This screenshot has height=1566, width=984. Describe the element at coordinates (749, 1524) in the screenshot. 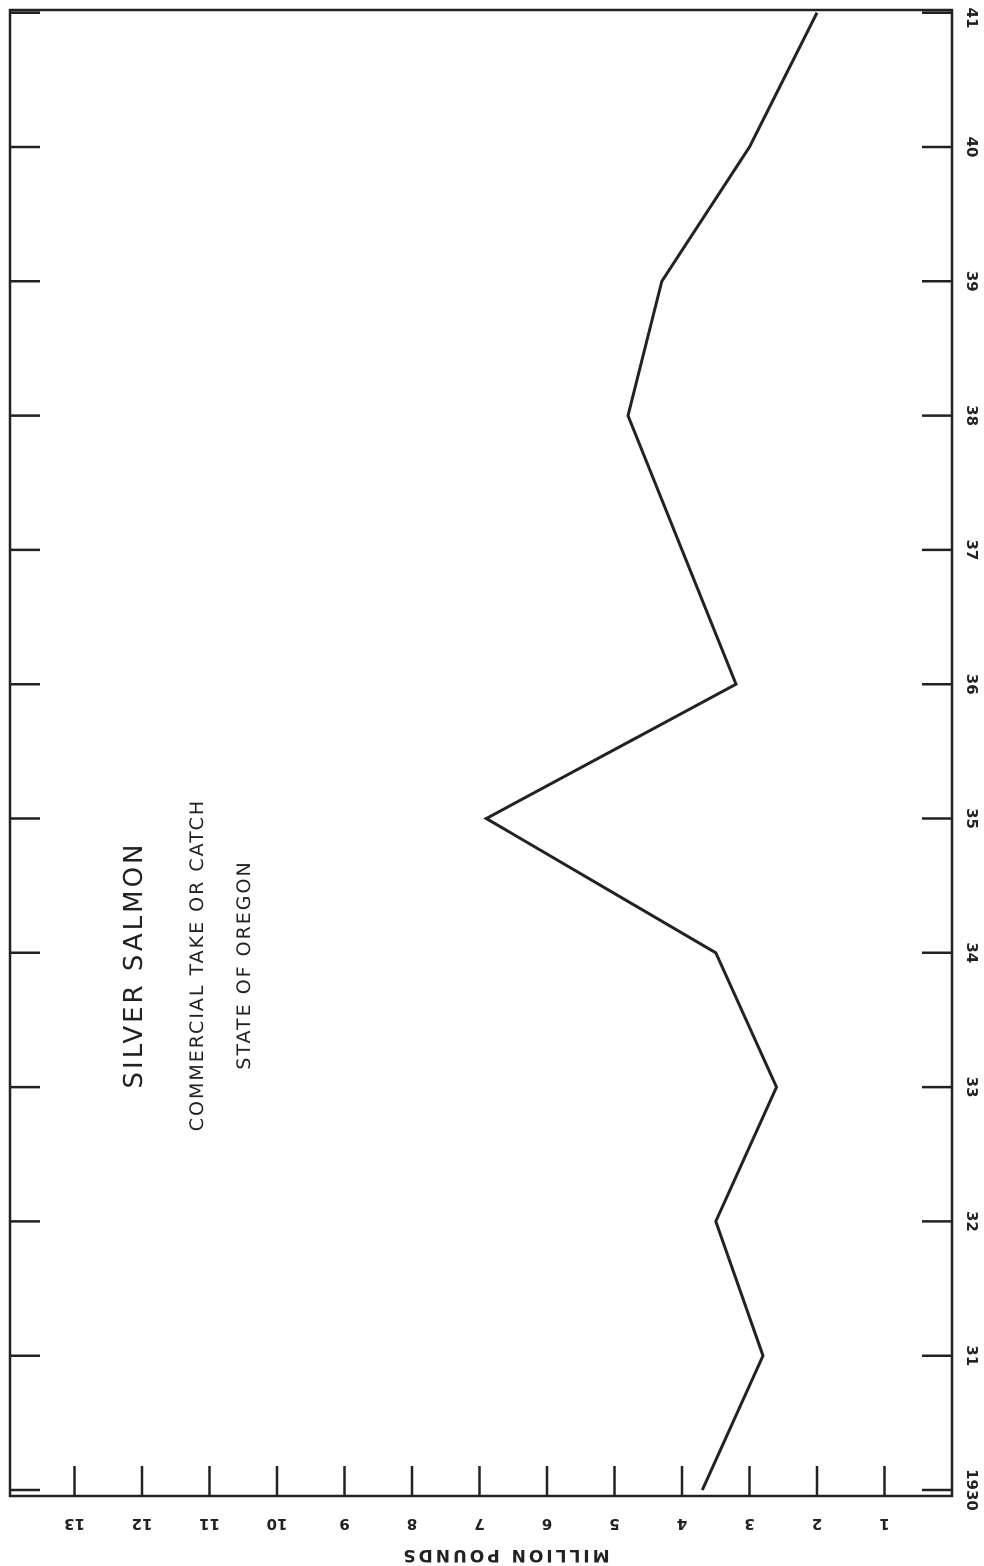

I see `y-tick-label: 3` at that location.